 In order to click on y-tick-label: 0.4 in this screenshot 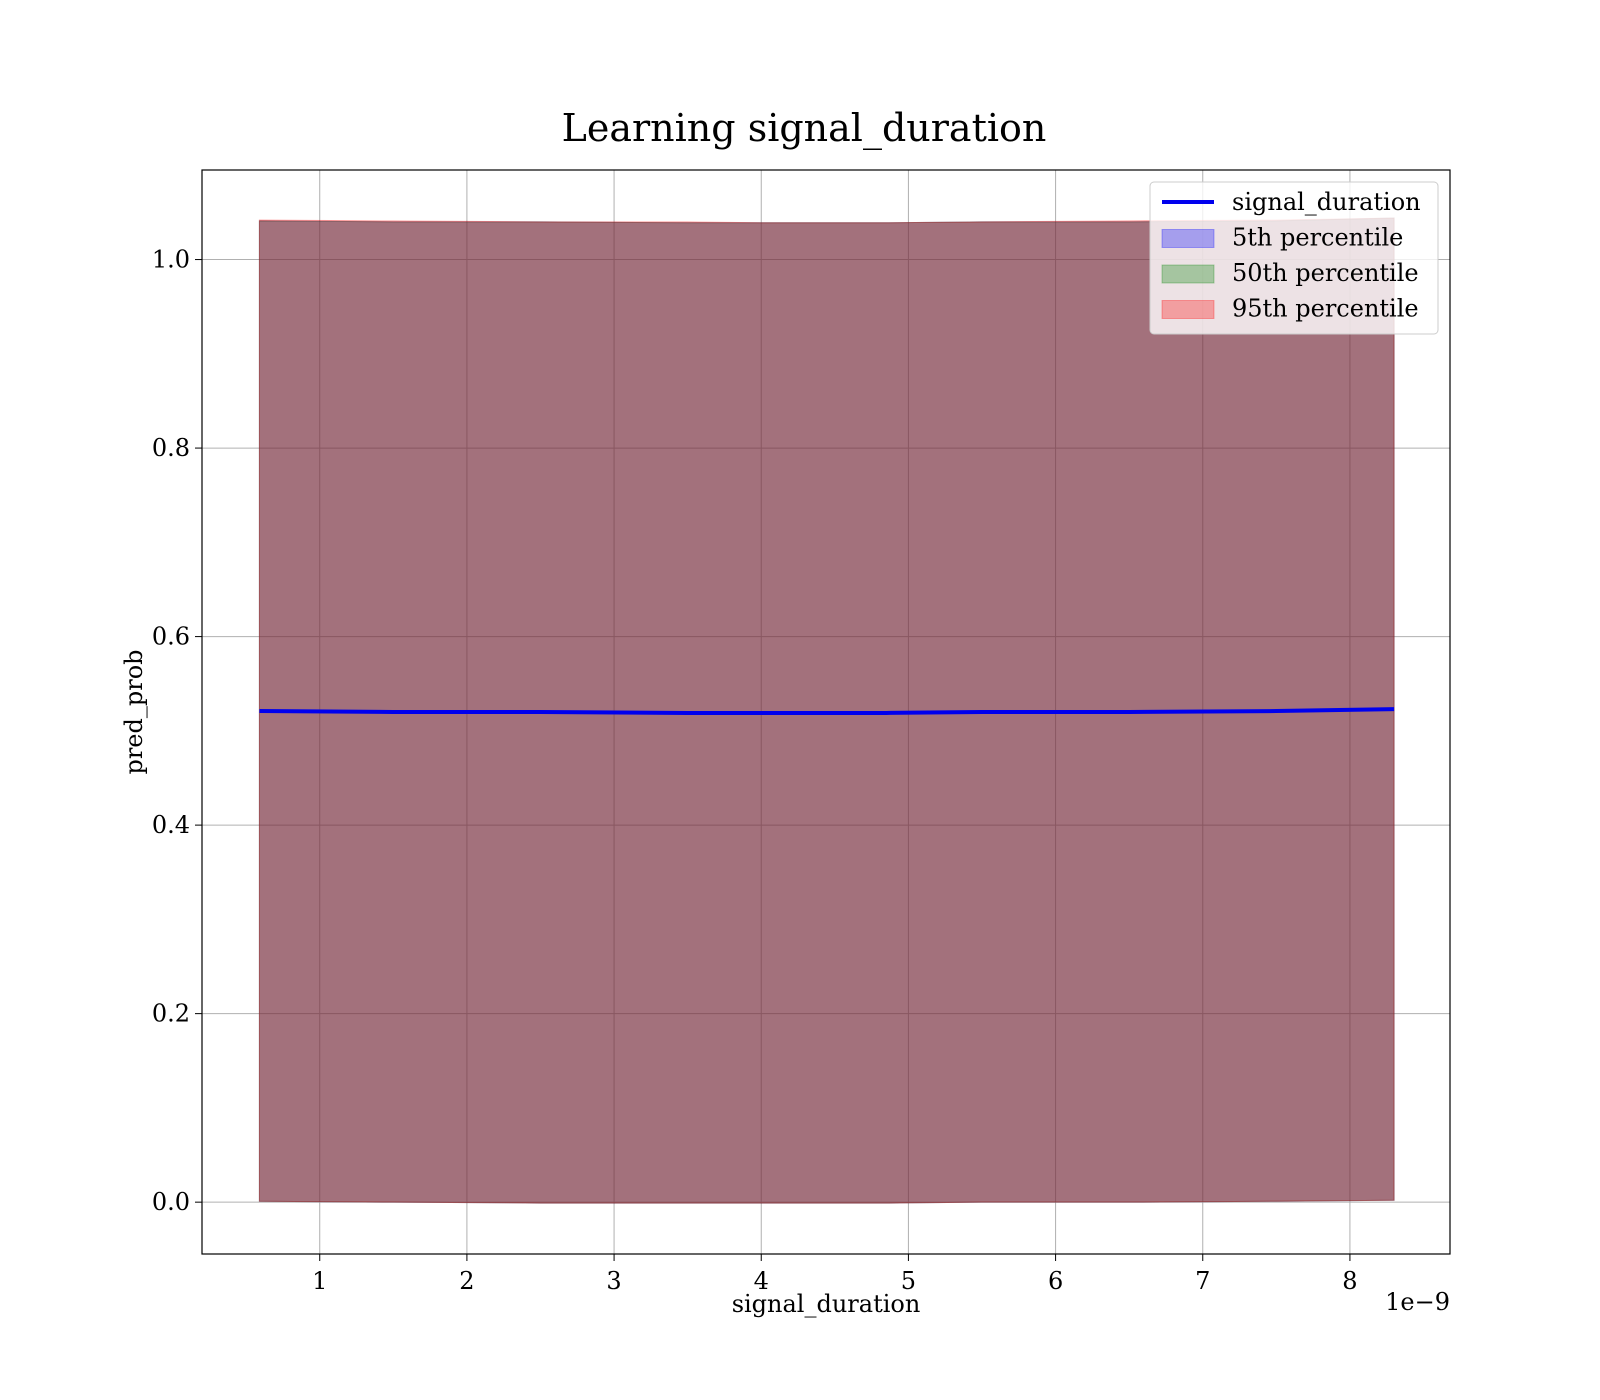, I will do `click(171, 825)`.